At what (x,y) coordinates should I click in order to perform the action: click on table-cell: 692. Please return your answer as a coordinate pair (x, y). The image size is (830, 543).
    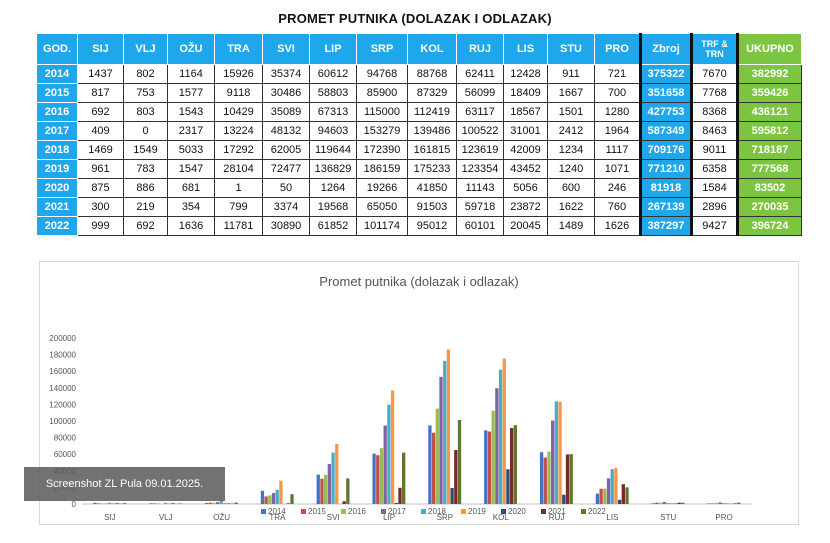
    Looking at the image, I should click on (100, 112).